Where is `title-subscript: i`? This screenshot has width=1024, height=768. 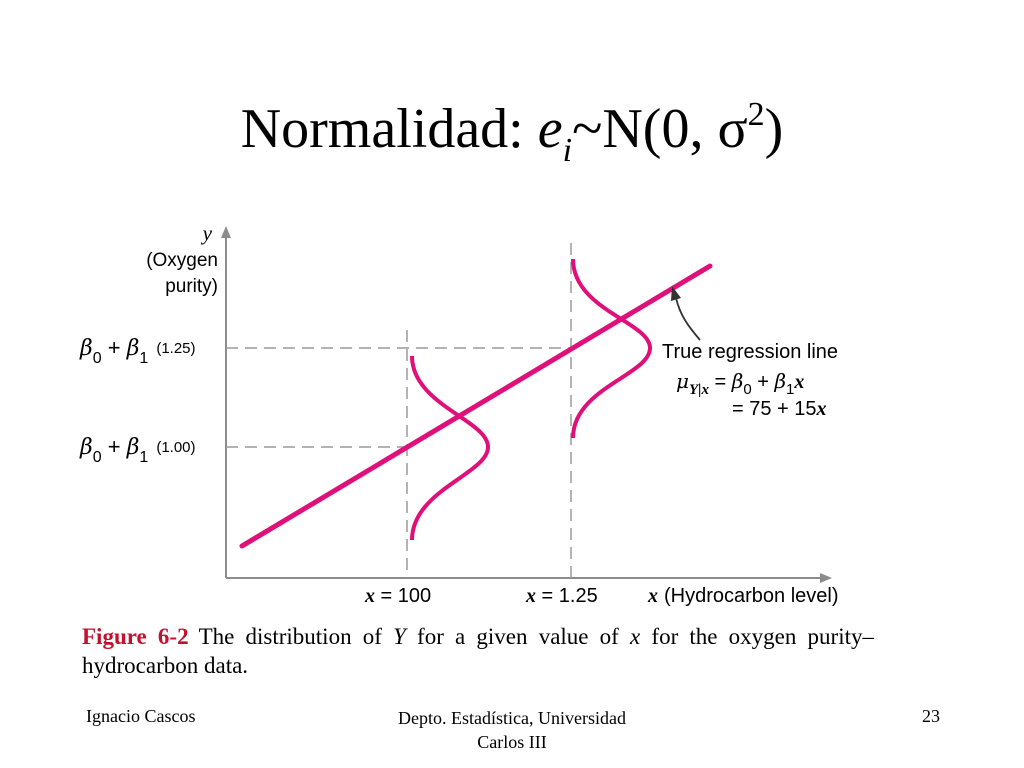 title-subscript: i is located at coordinates (567, 150).